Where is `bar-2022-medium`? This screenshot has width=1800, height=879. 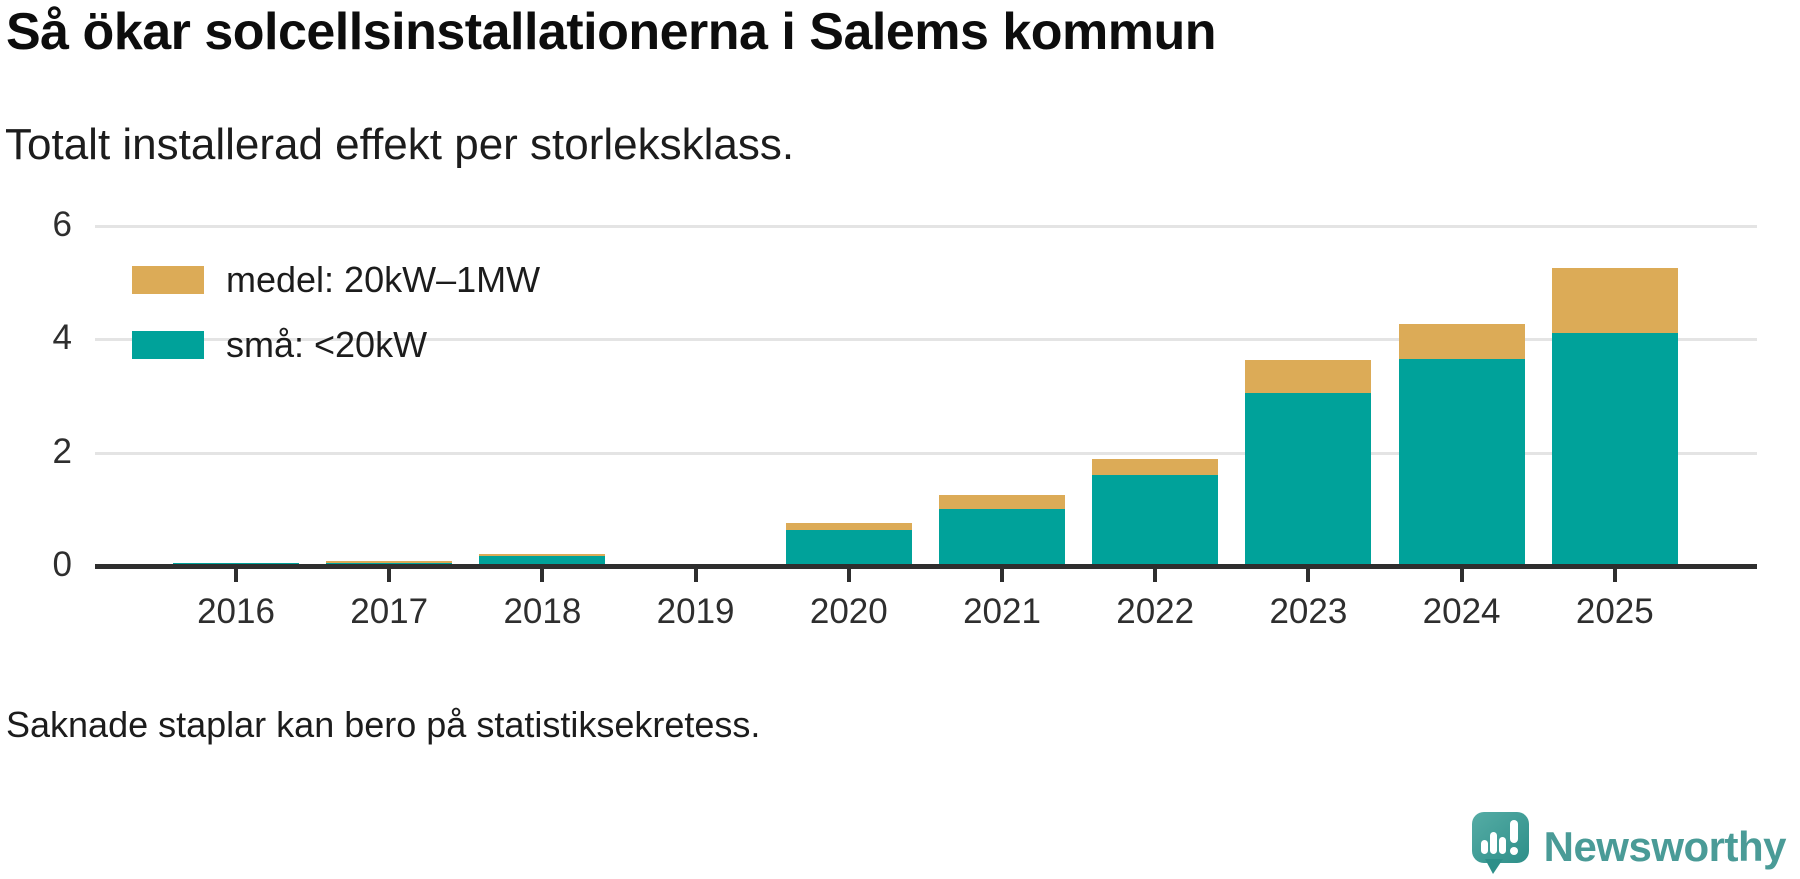
bar-2022-medium is located at coordinates (1155, 467).